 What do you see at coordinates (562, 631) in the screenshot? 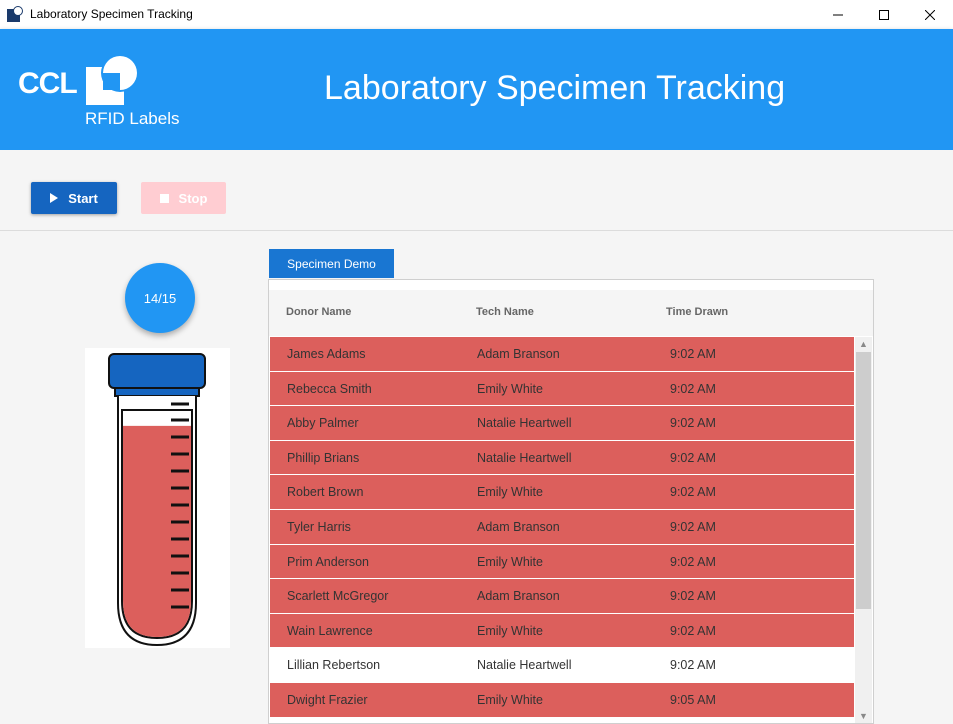
I see `table-row: Wain Lawrence Emily White 9:02 AM` at bounding box center [562, 631].